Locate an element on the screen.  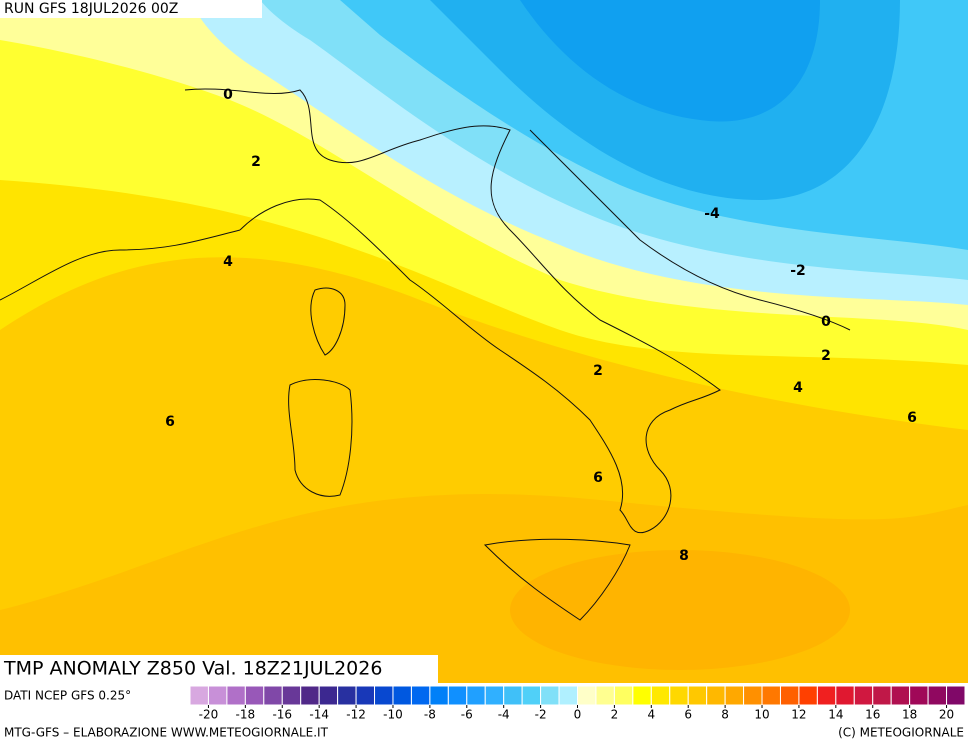
band-minus5 is located at coordinates (670, 61).